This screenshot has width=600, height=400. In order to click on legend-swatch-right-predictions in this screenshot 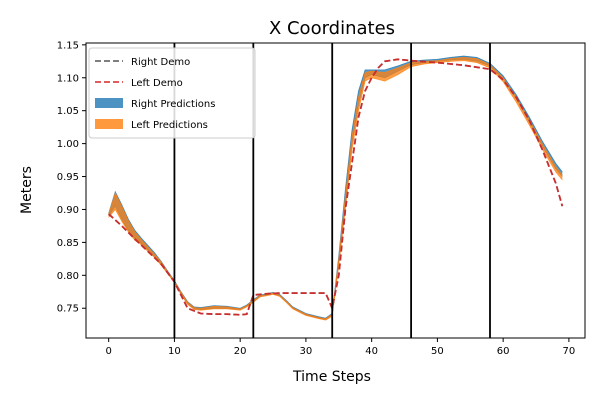, I will do `click(109, 103)`.